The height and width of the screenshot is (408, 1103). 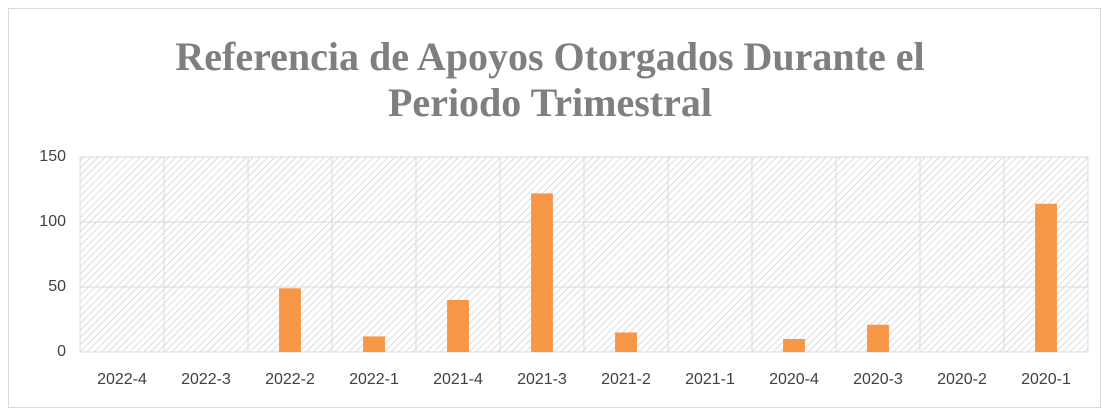 What do you see at coordinates (878, 379) in the screenshot?
I see `x-tick-label: 2020-3` at bounding box center [878, 379].